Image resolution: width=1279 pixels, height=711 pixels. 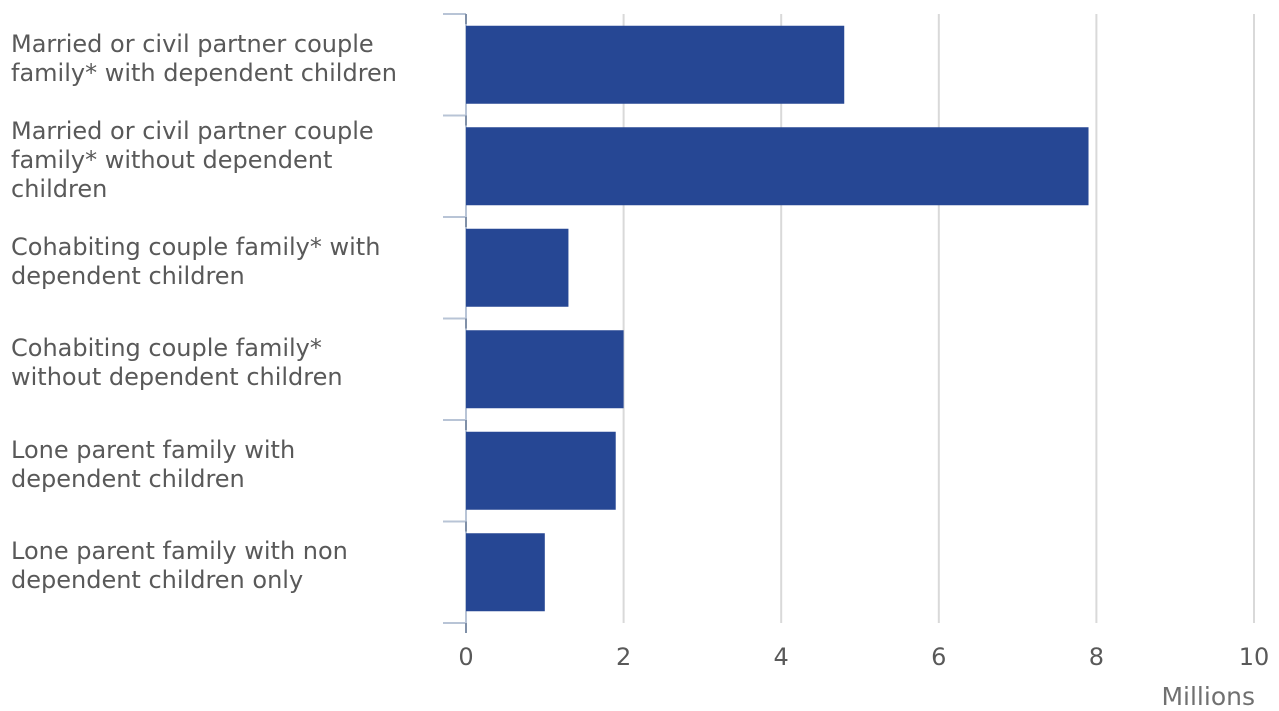 I want to click on category-label-line: without dependent children, so click(x=177, y=377).